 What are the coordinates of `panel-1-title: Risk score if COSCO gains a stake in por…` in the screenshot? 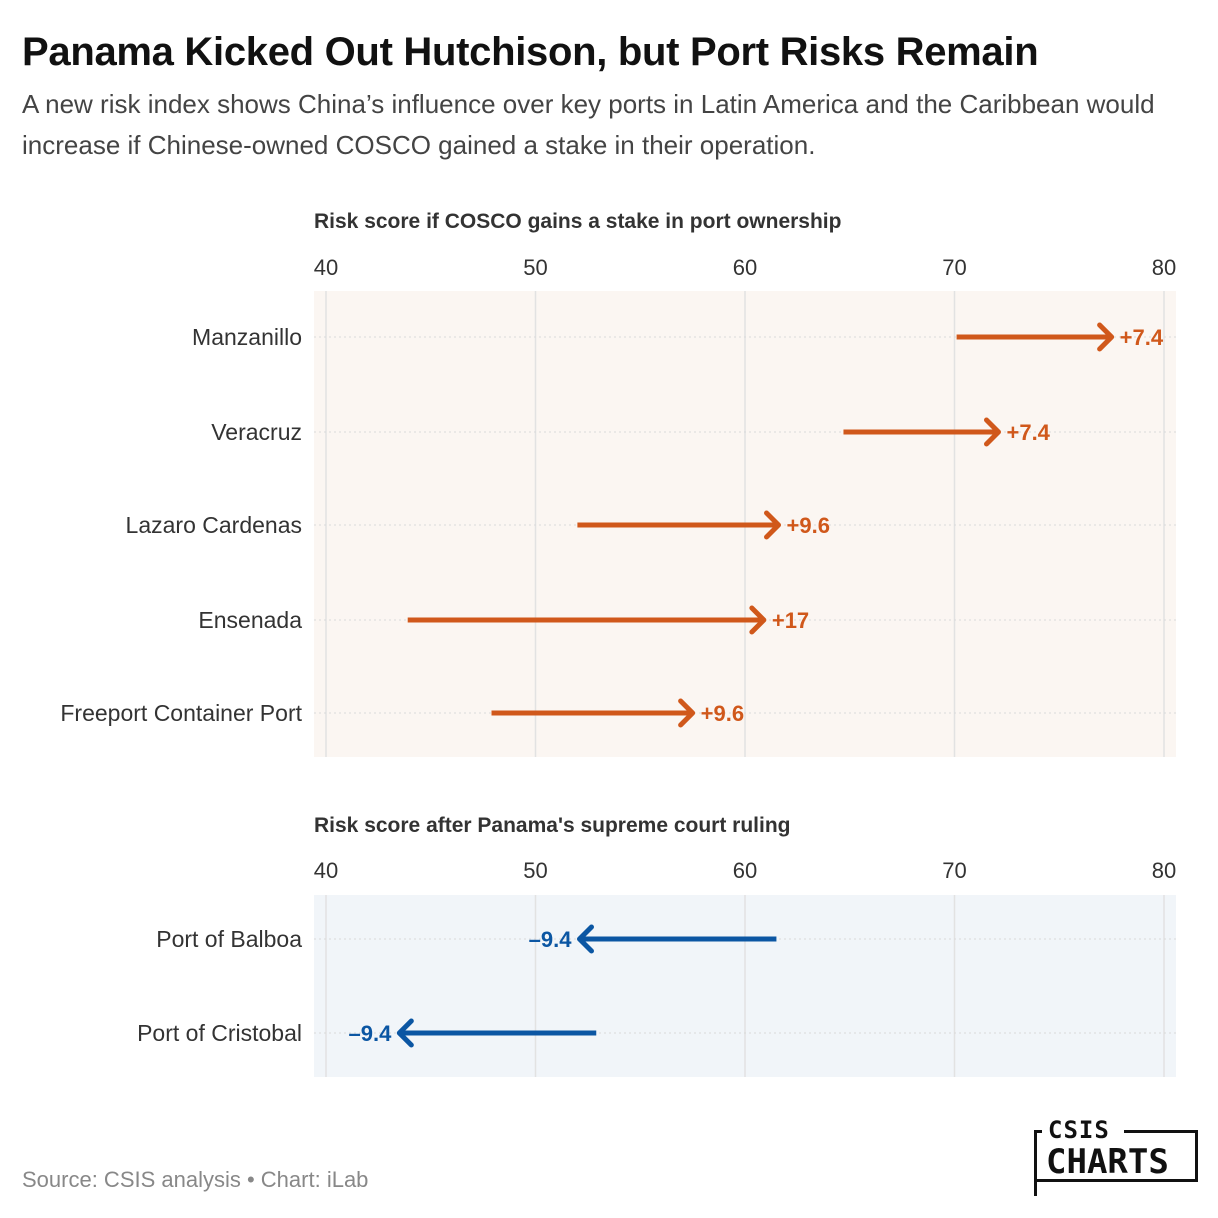 It's located at (578, 221).